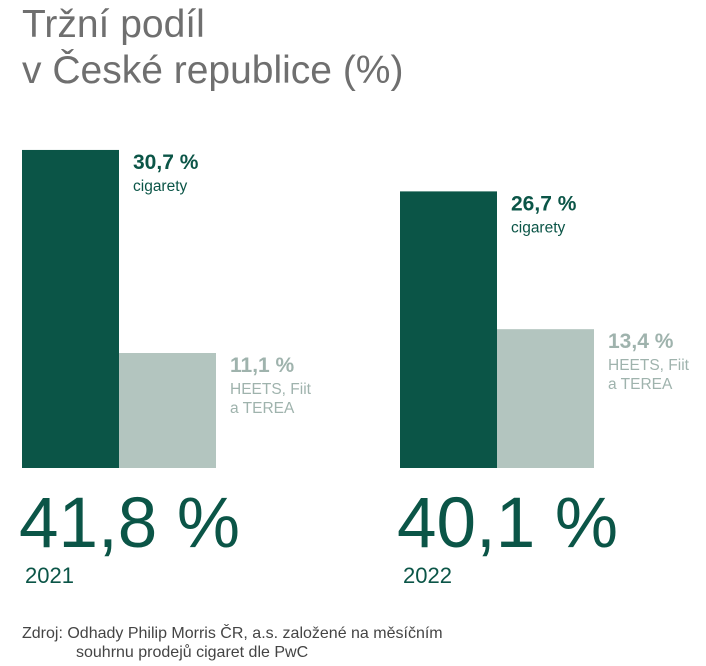 Image resolution: width=706 pixels, height=666 pixels. What do you see at coordinates (212, 48) in the screenshot?
I see `chart-title: Tržní podíl v České republice (%)` at bounding box center [212, 48].